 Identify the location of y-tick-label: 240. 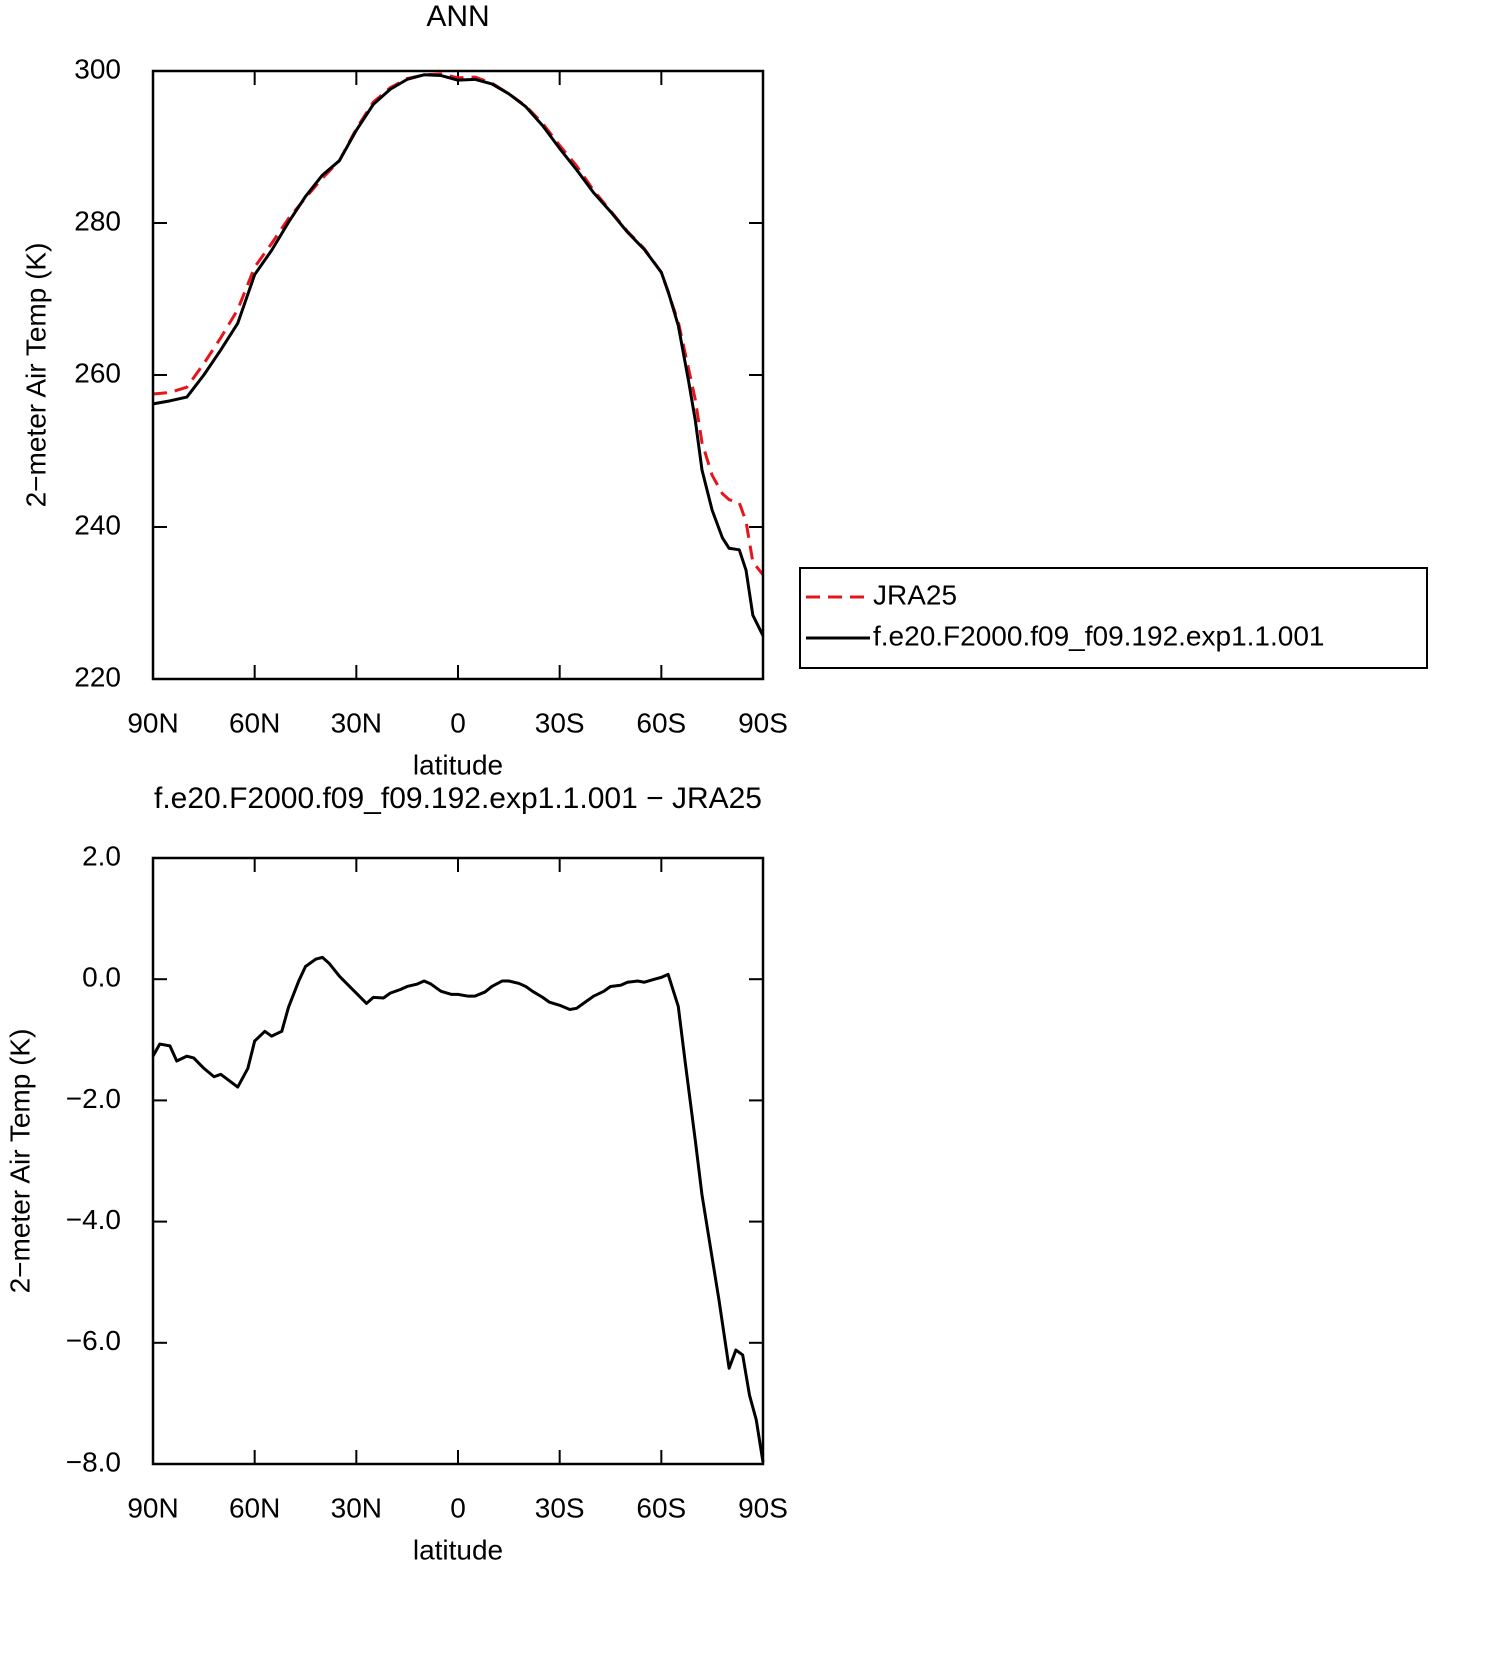
(97, 524).